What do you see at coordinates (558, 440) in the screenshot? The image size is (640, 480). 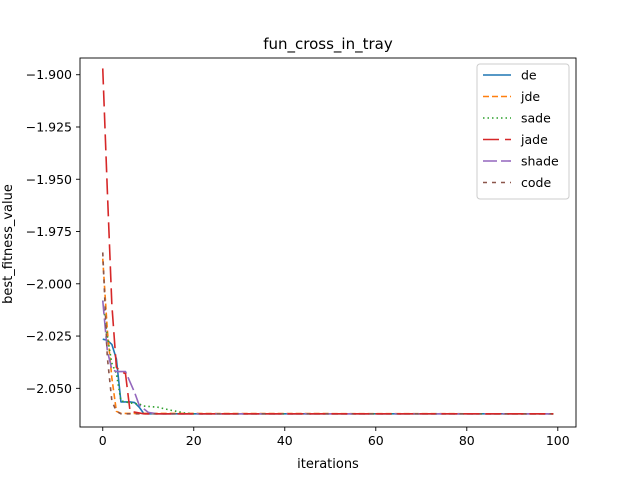 I see `x-tick-label: 100` at bounding box center [558, 440].